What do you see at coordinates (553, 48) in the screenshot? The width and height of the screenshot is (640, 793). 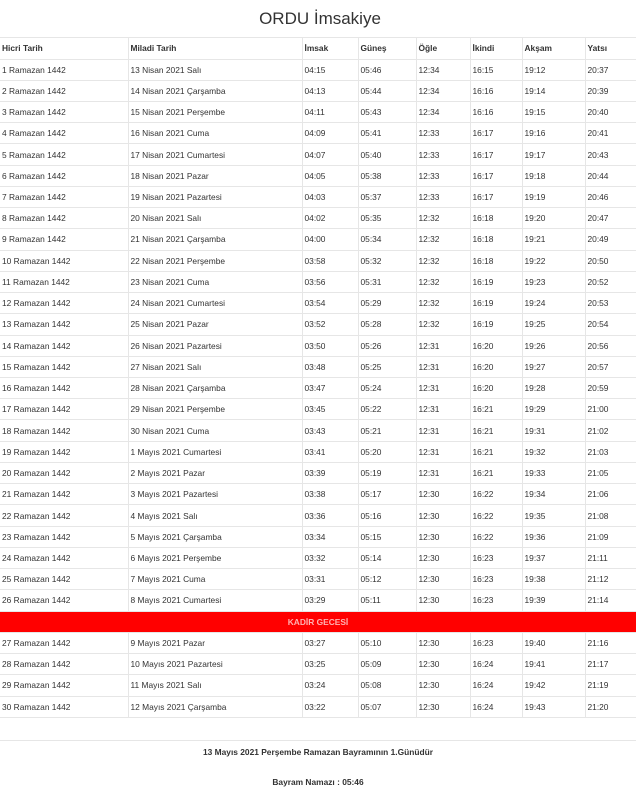 I see `column-header: Akşam` at bounding box center [553, 48].